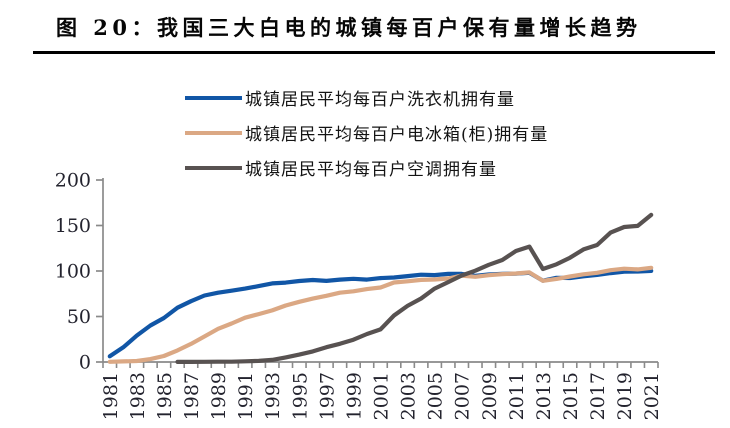  I want to click on x-tick-label: 2003, so click(409, 396).